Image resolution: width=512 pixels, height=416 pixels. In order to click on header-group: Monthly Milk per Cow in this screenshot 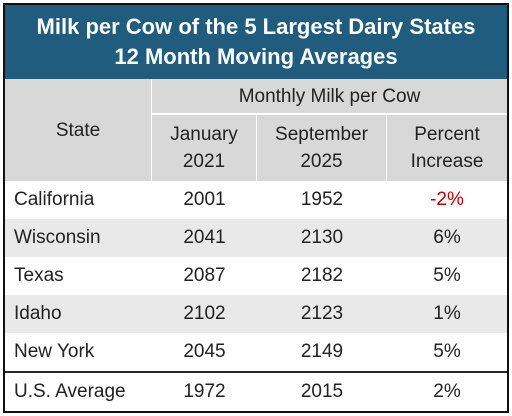, I will do `click(329, 96)`.